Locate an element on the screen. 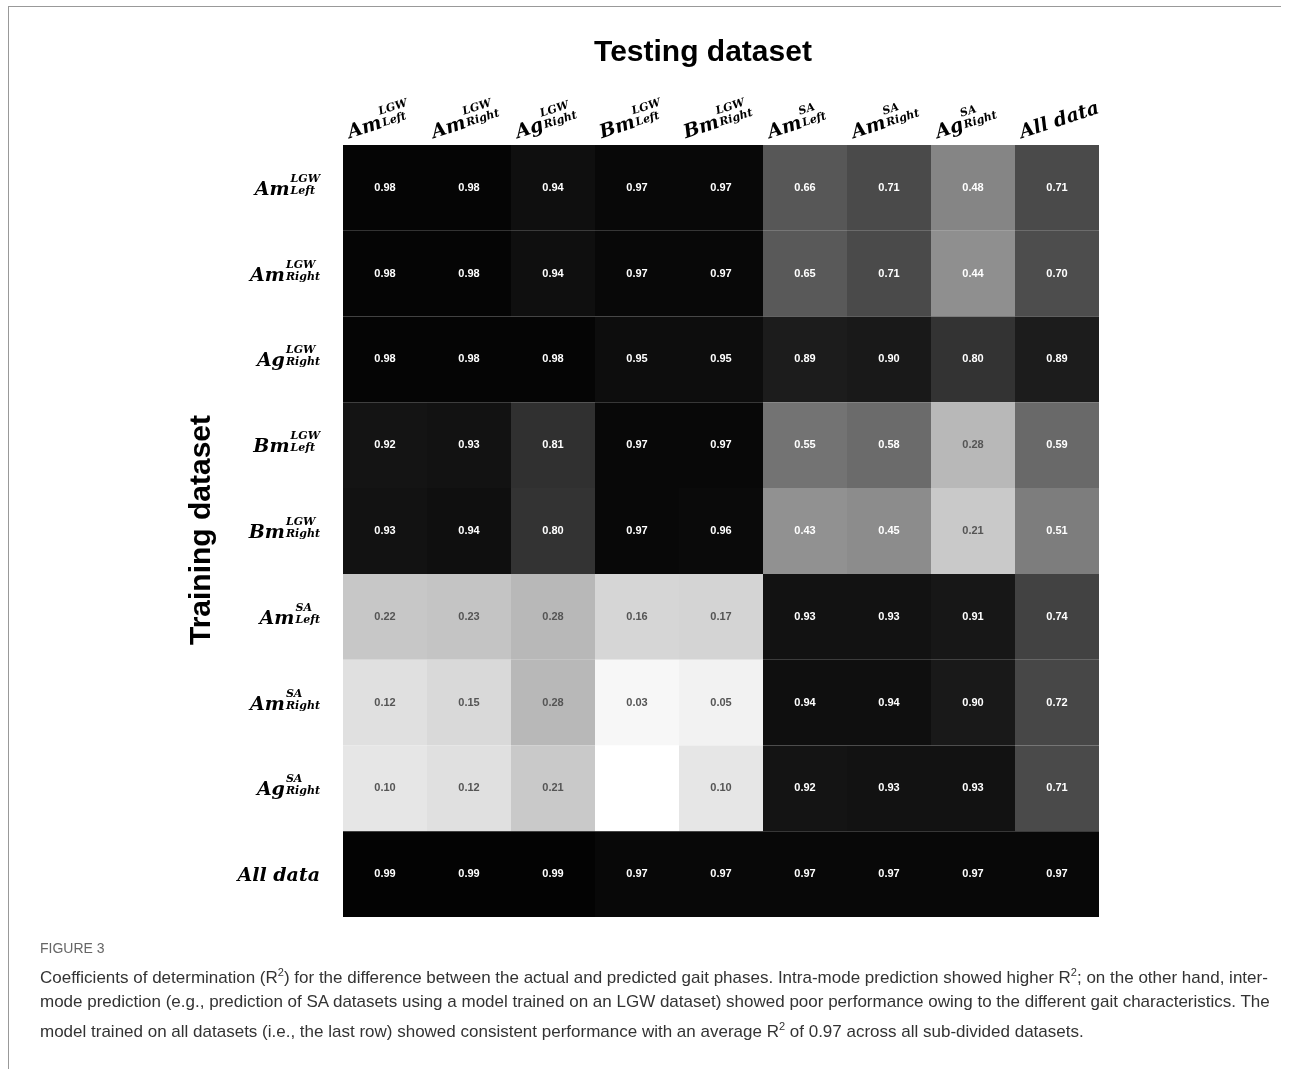 This screenshot has height=1074, width=1290. data-label: 0.16 is located at coordinates (637, 615).